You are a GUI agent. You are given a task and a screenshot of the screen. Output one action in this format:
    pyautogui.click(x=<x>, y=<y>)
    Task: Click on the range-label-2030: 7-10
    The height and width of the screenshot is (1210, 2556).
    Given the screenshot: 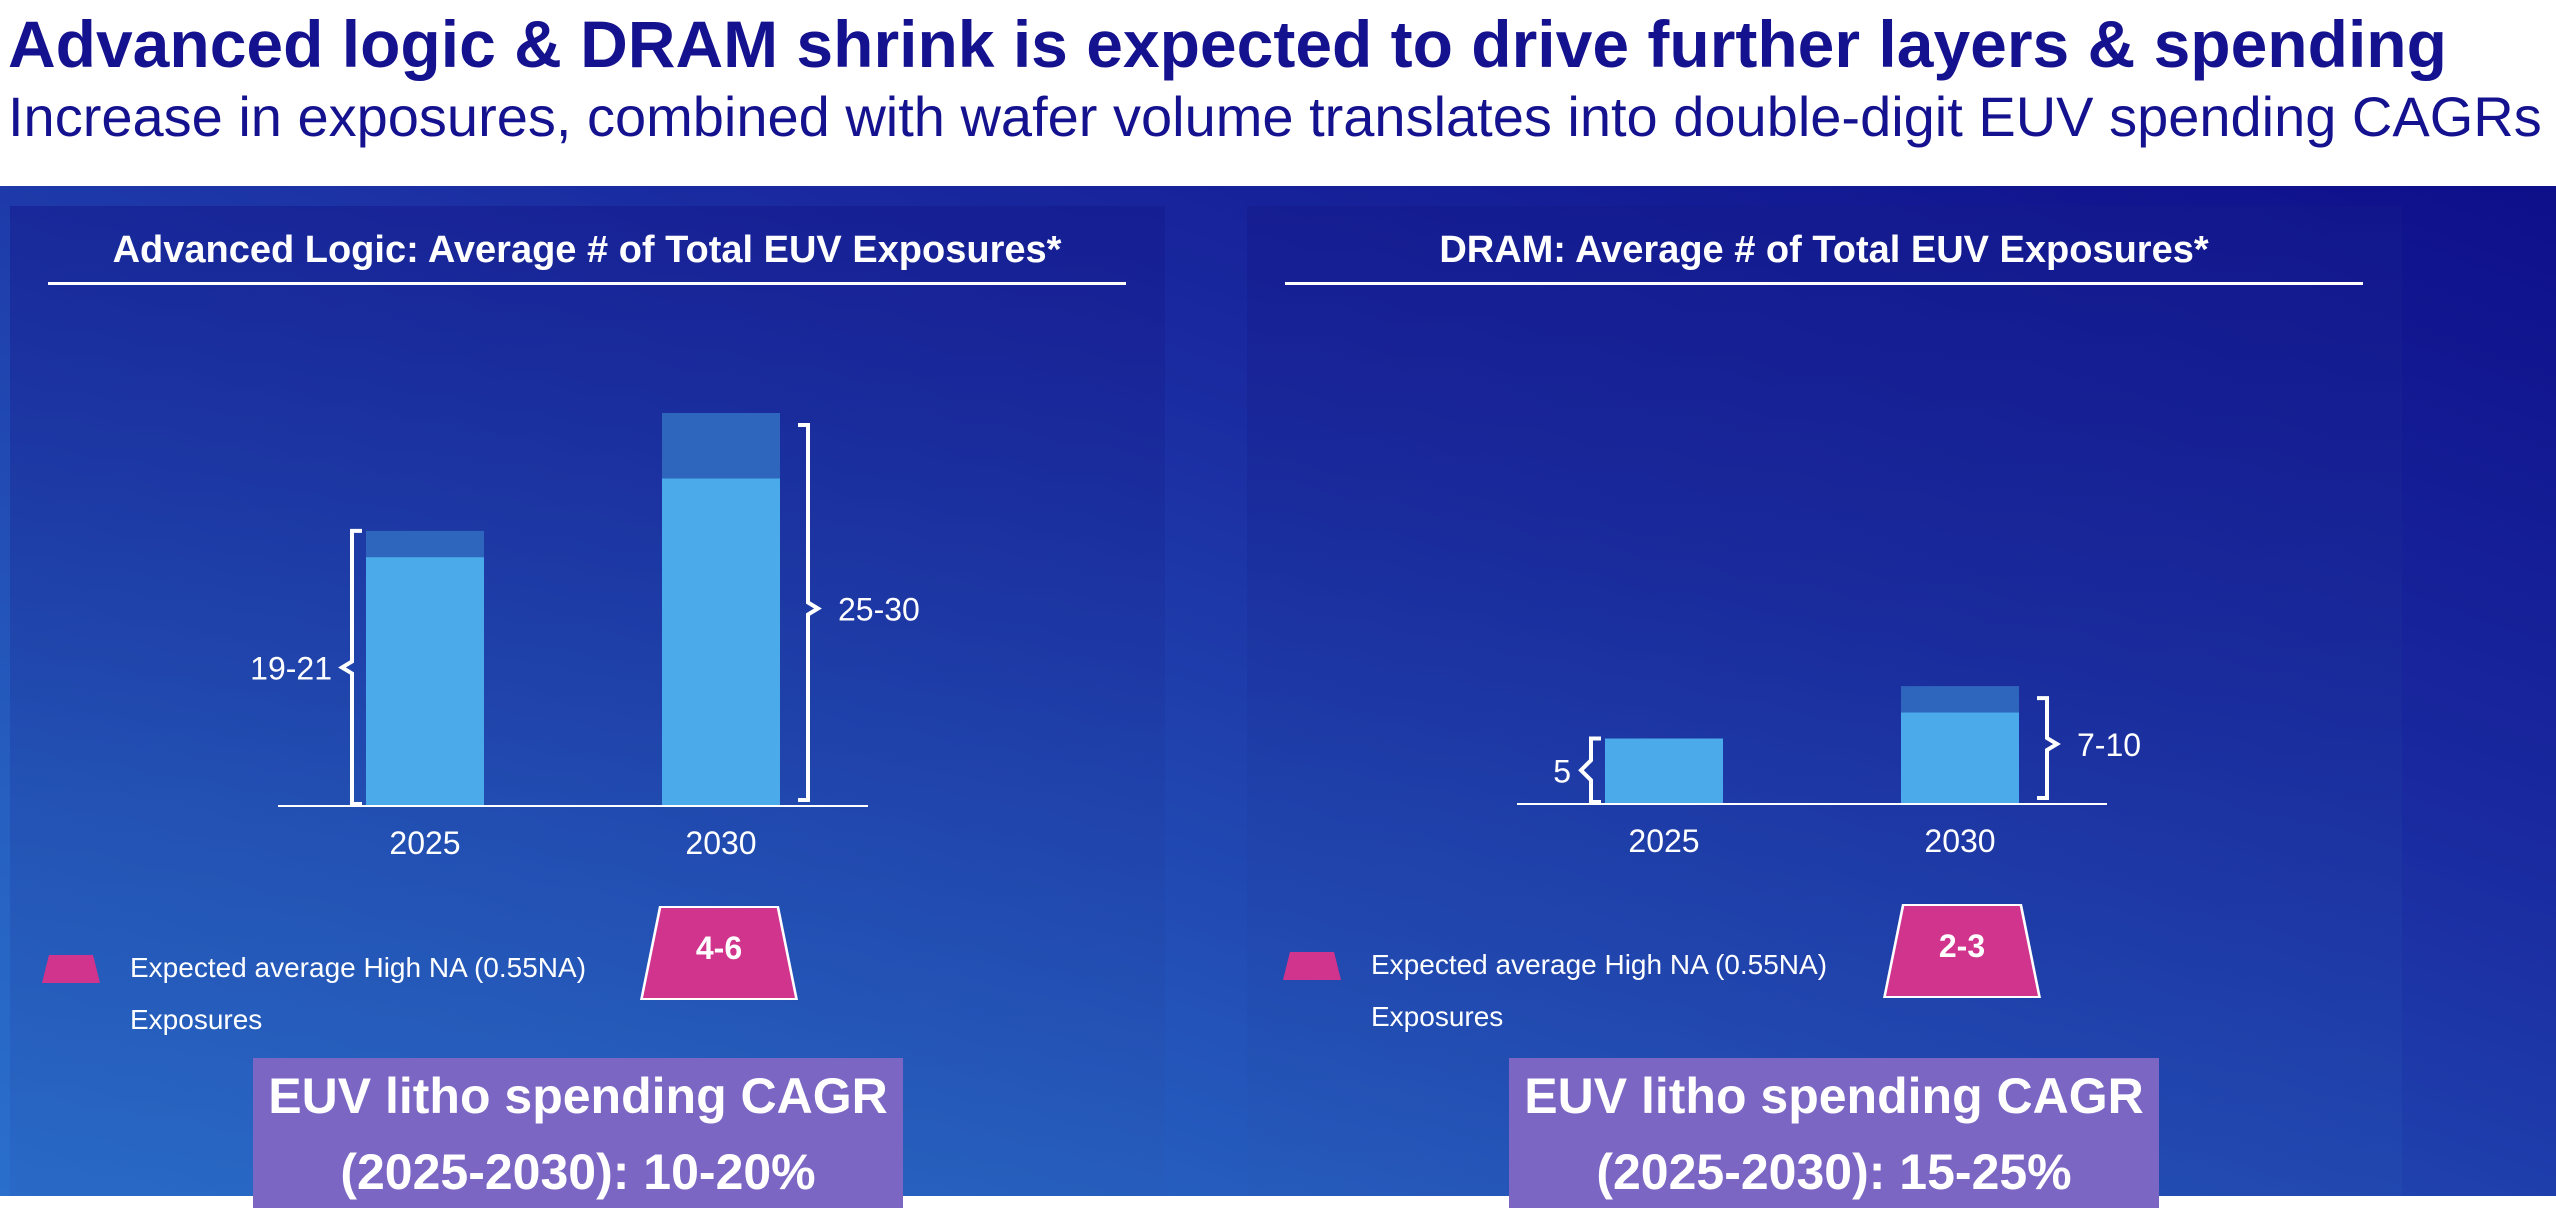 What is the action you would take?
    pyautogui.click(x=2109, y=745)
    